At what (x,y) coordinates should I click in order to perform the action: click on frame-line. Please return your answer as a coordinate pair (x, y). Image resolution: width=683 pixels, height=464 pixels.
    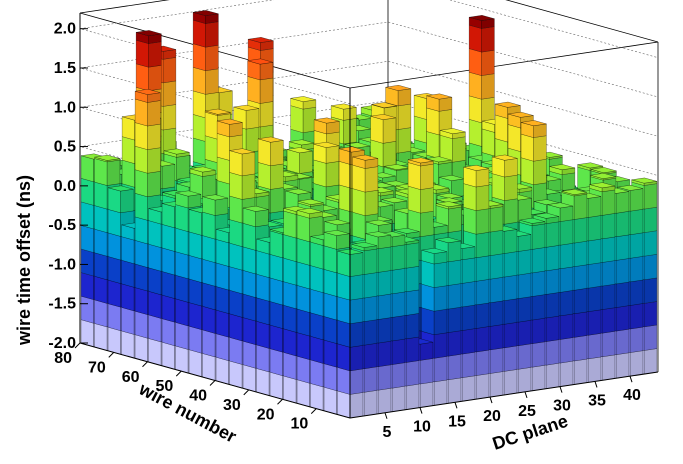
    Looking at the image, I should click on (124, 7).